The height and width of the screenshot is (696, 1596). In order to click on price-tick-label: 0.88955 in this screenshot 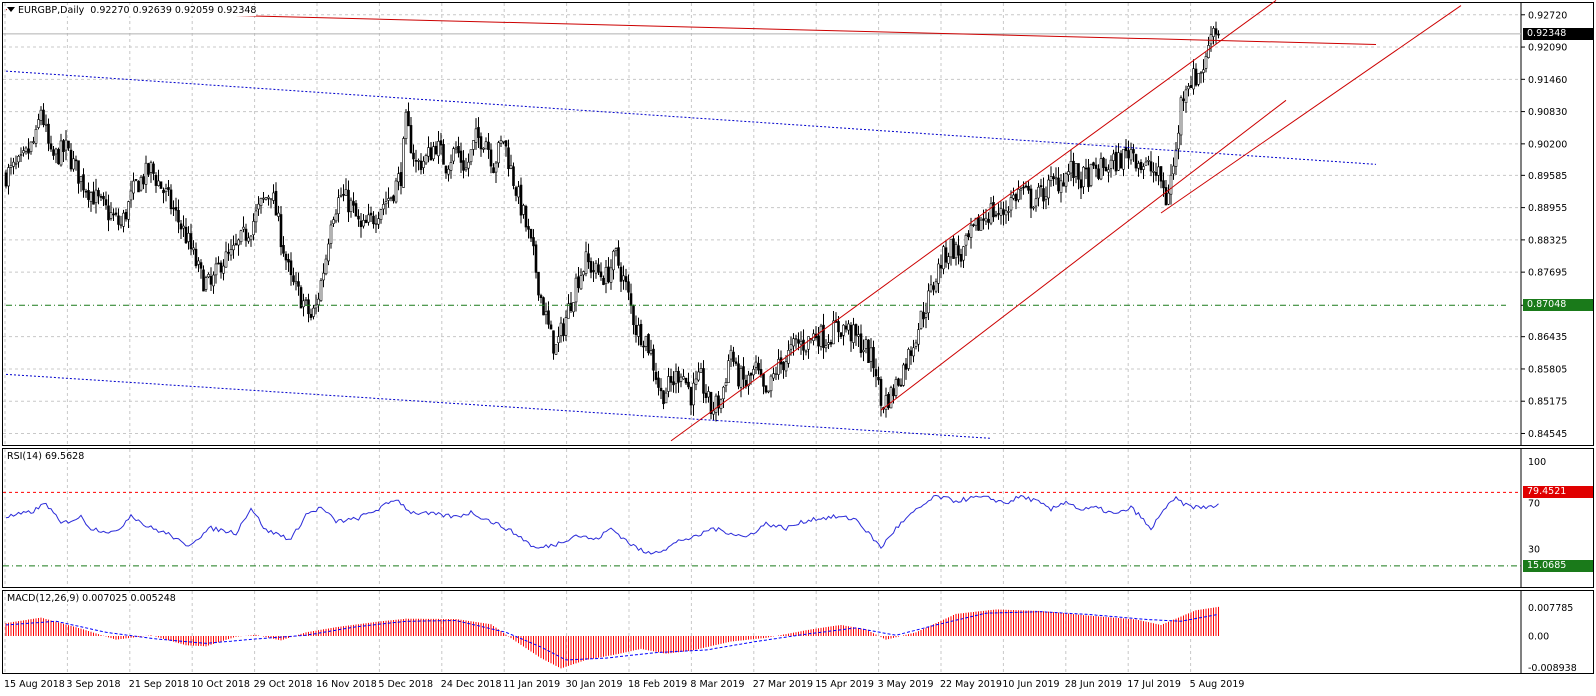, I will do `click(1547, 208)`.